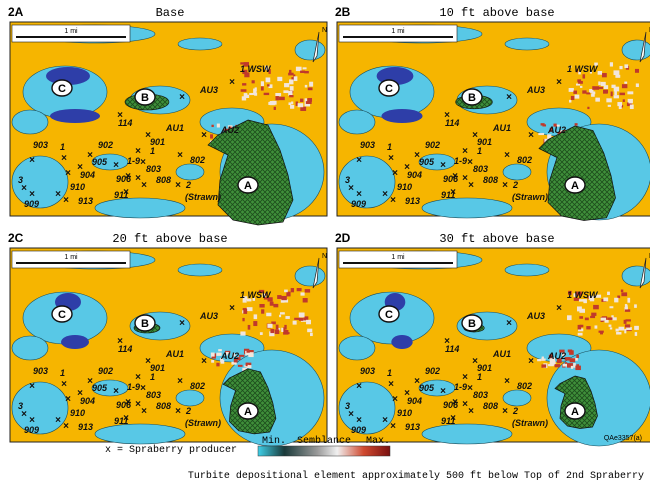  I want to click on well-label: 1-9, so click(133, 161).